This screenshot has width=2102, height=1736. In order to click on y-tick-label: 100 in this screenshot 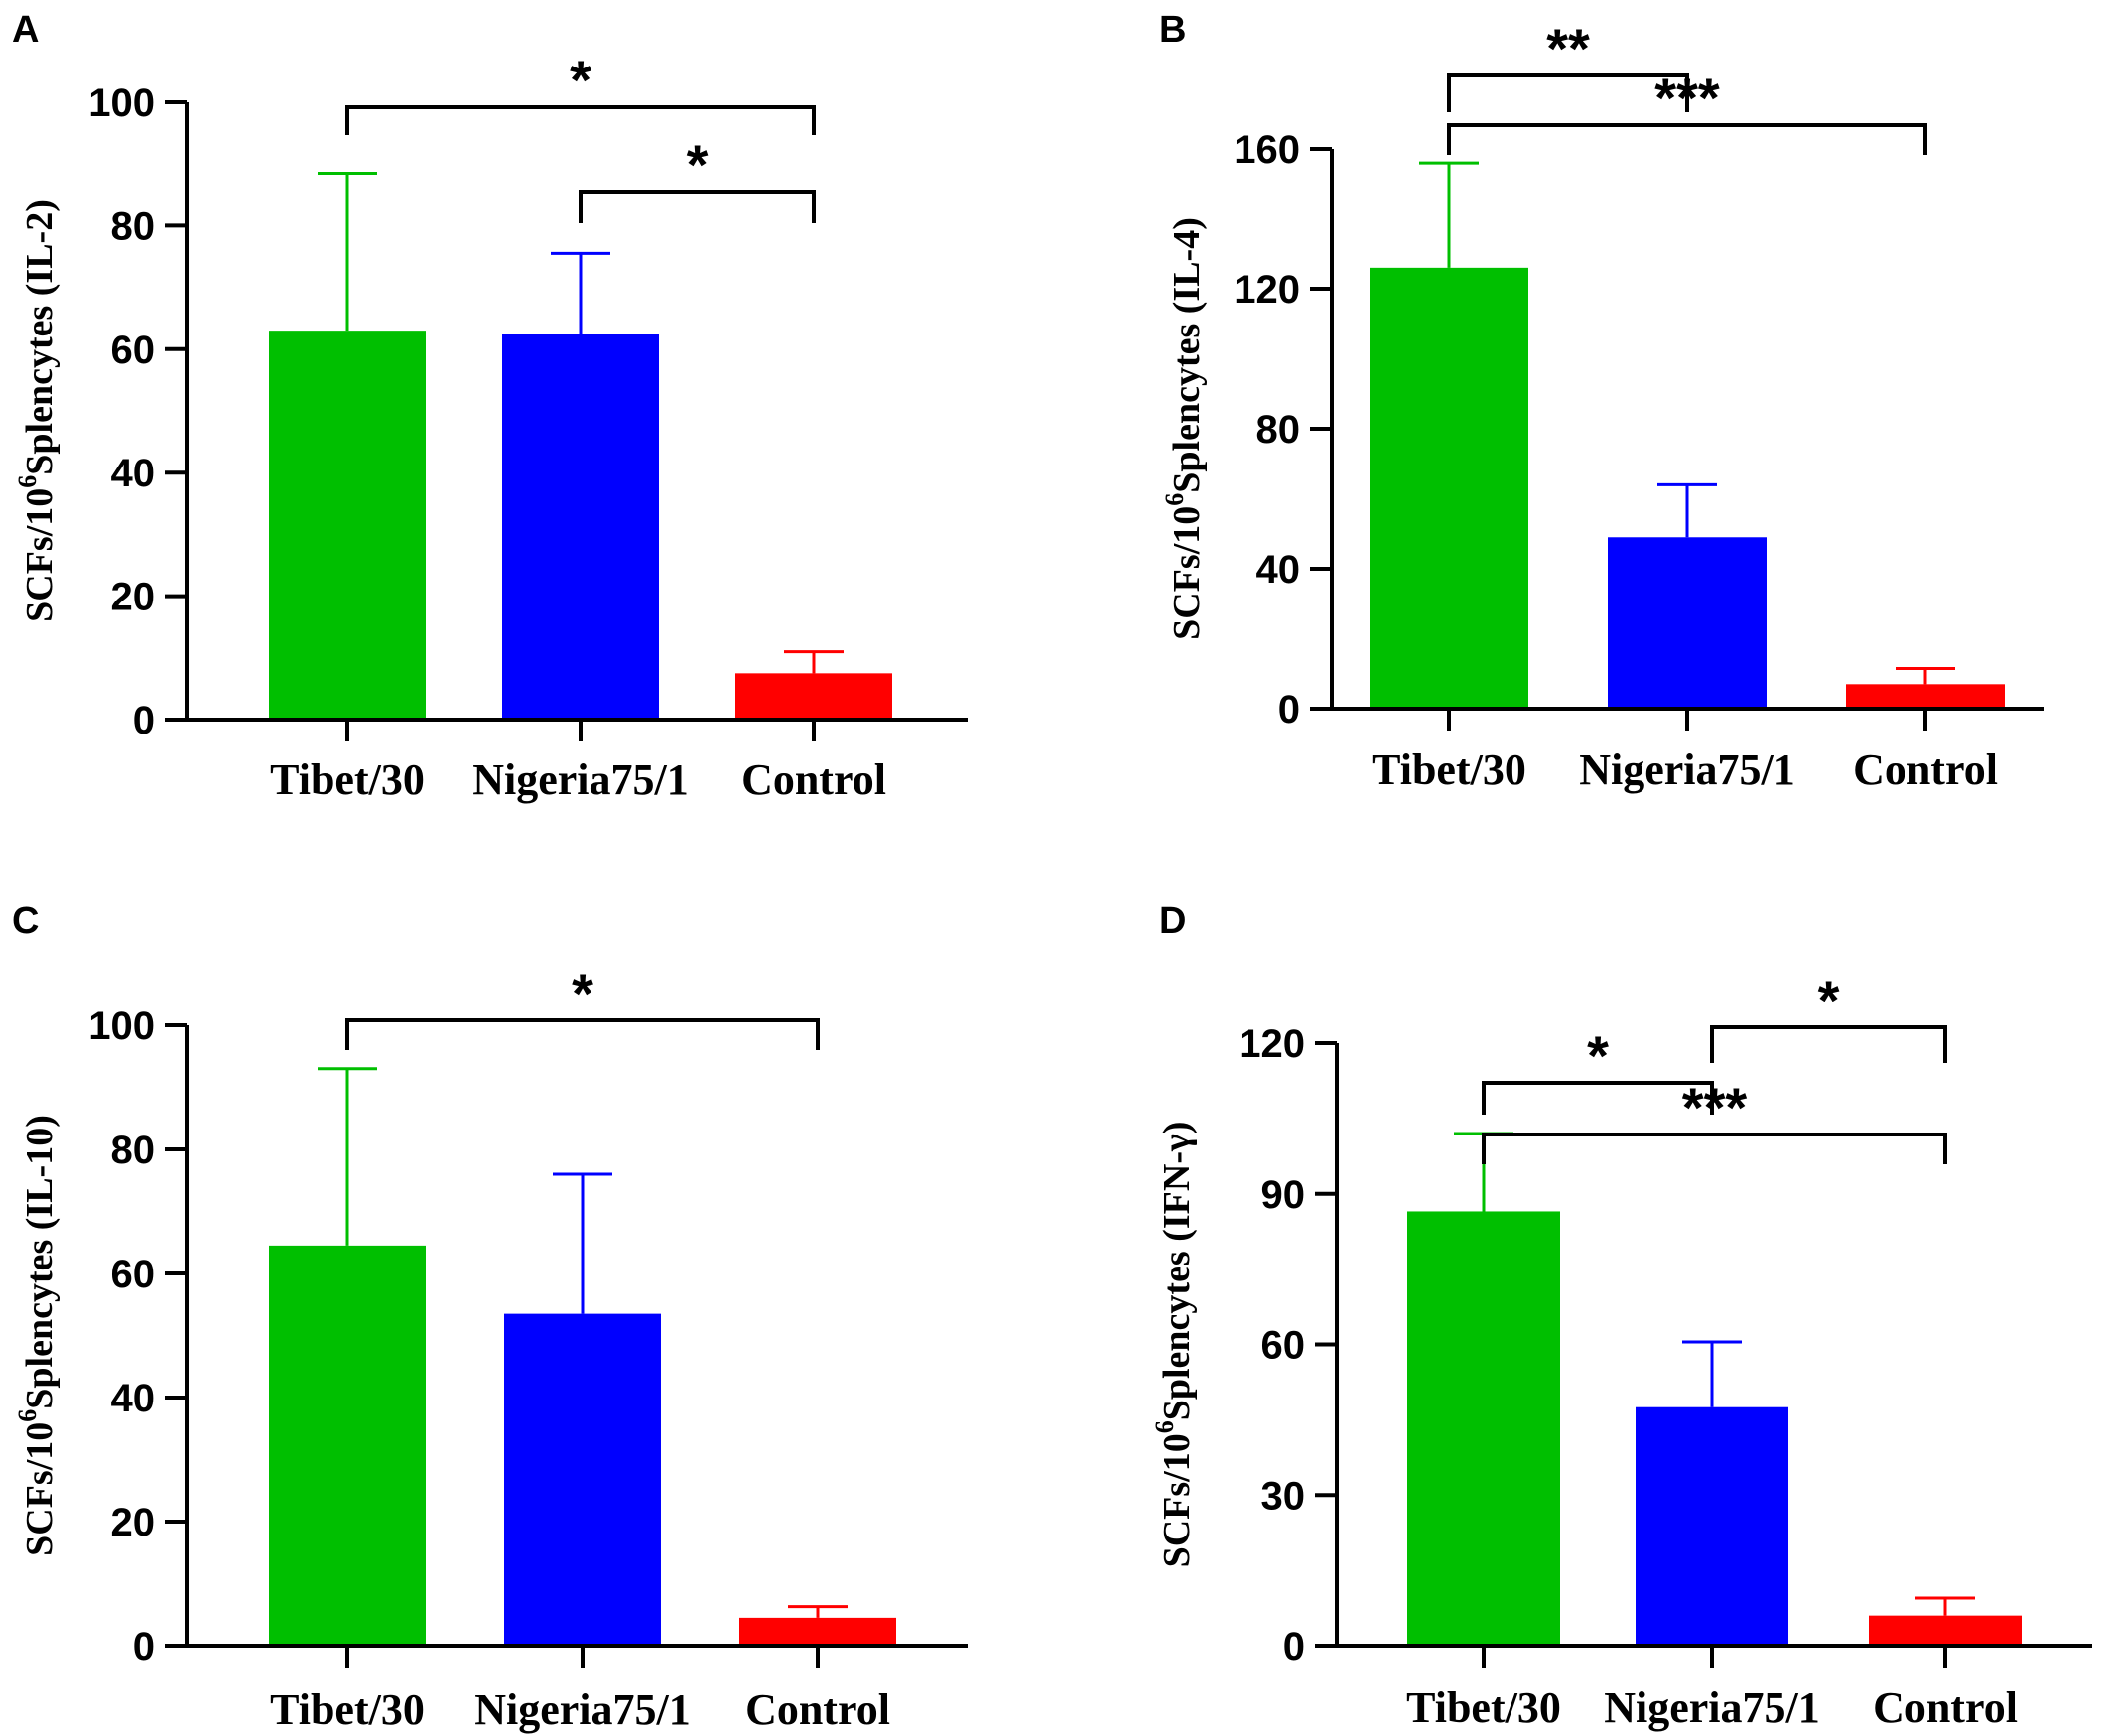, I will do `click(122, 103)`.